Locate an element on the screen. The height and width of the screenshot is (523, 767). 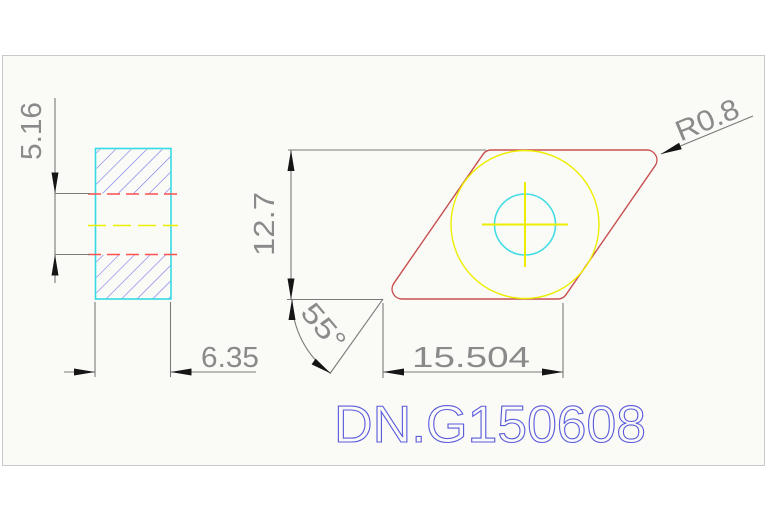
dim-thickness-label: 5.16 is located at coordinates (32, 131).